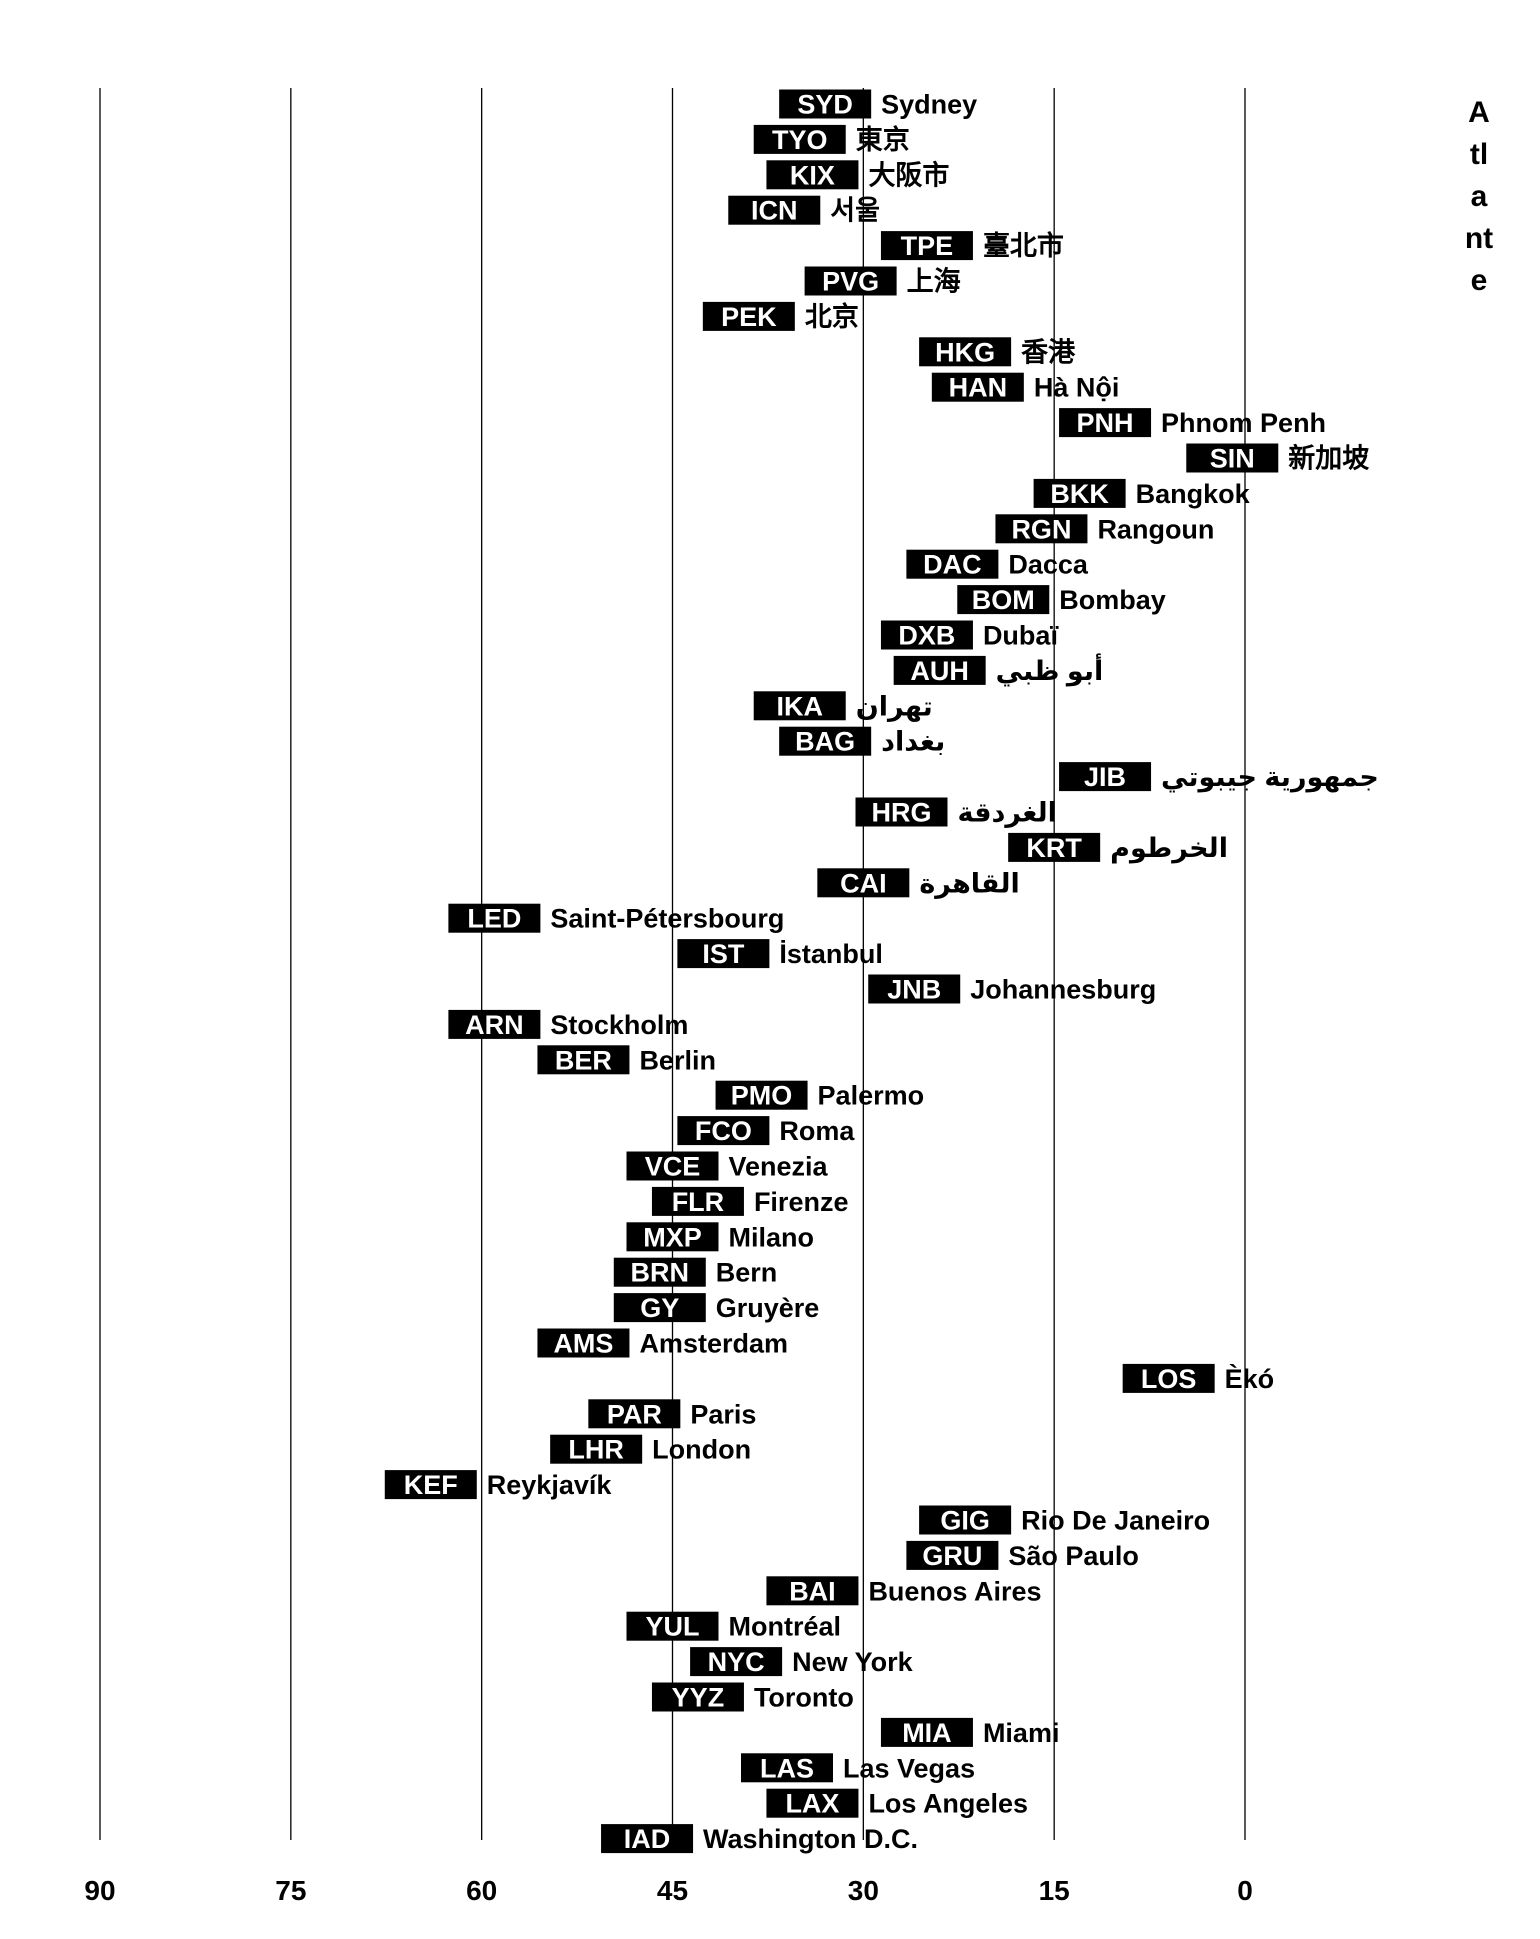 The image size is (1540, 1939). What do you see at coordinates (659, 1308) in the screenshot?
I see `airport-code-label: GY` at bounding box center [659, 1308].